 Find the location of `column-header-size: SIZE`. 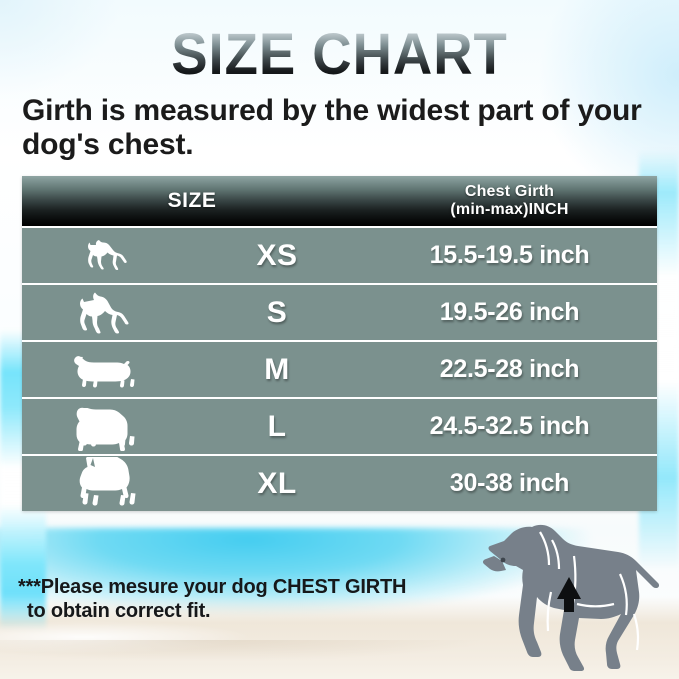

column-header-size: SIZE is located at coordinates (192, 200).